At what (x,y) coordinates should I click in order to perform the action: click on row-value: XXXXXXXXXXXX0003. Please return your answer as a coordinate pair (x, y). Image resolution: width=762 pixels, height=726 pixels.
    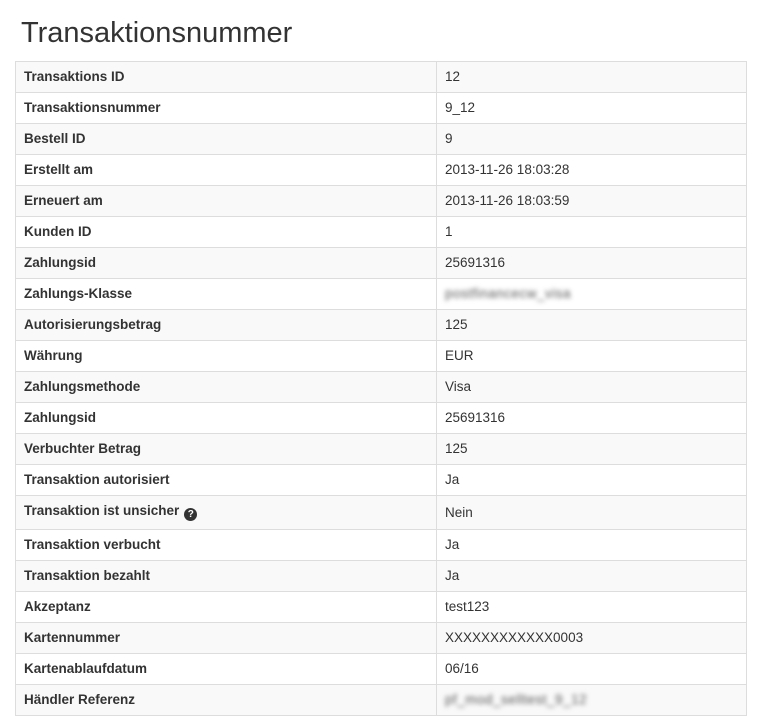
    Looking at the image, I should click on (591, 638).